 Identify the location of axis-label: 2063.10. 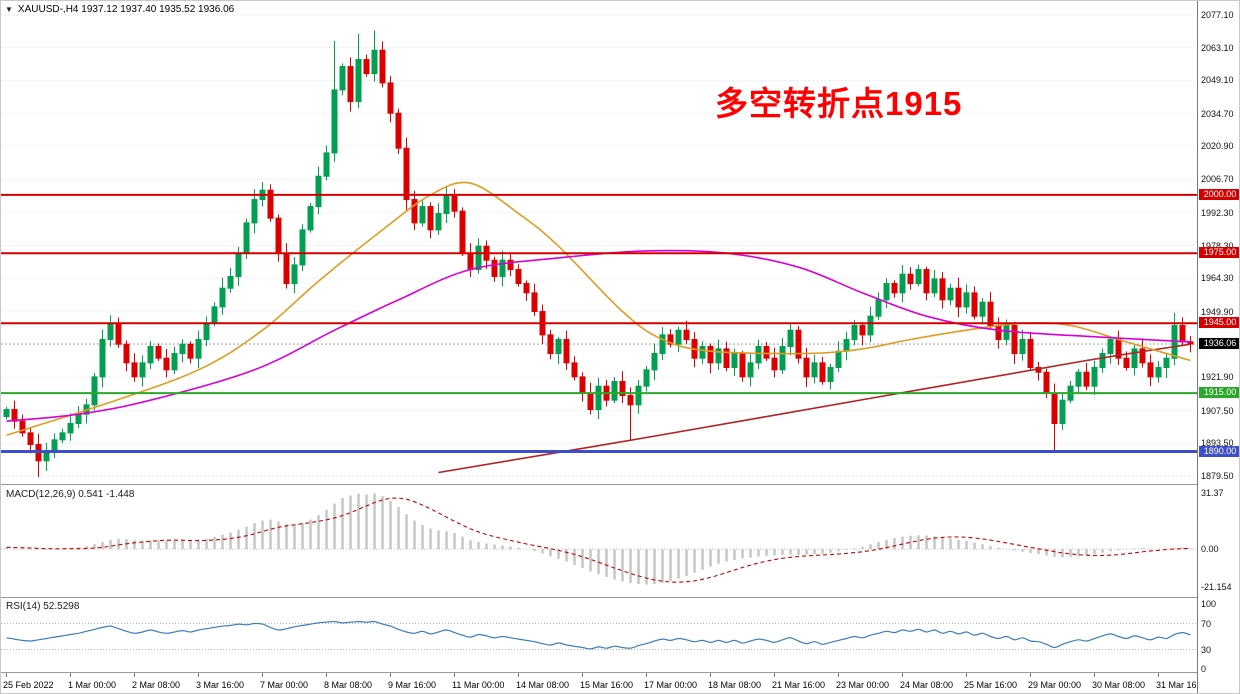
(1217, 47).